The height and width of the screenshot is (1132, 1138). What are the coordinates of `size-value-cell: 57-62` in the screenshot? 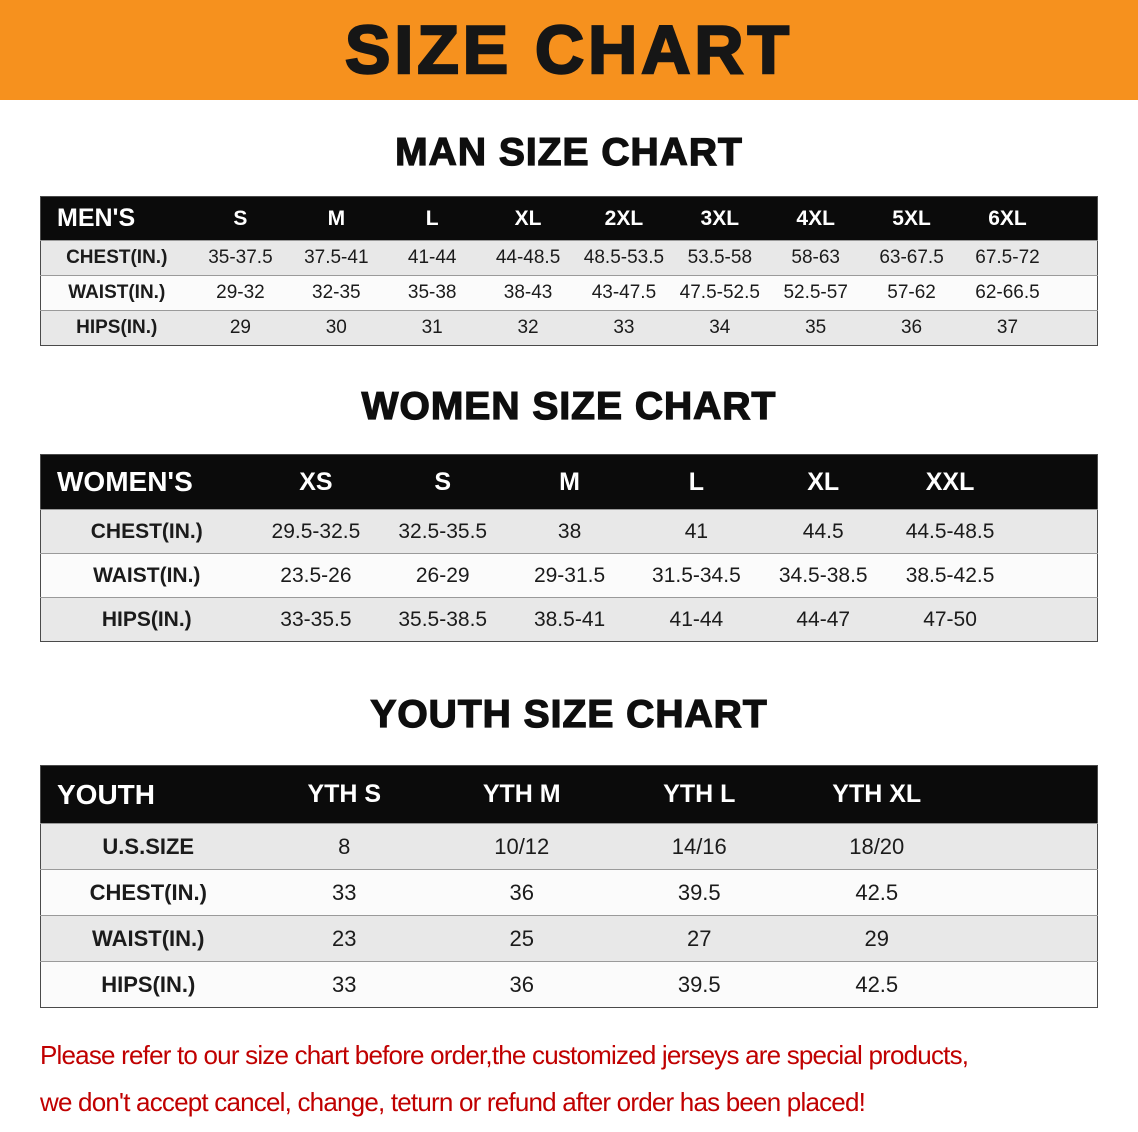 It's located at (911, 293).